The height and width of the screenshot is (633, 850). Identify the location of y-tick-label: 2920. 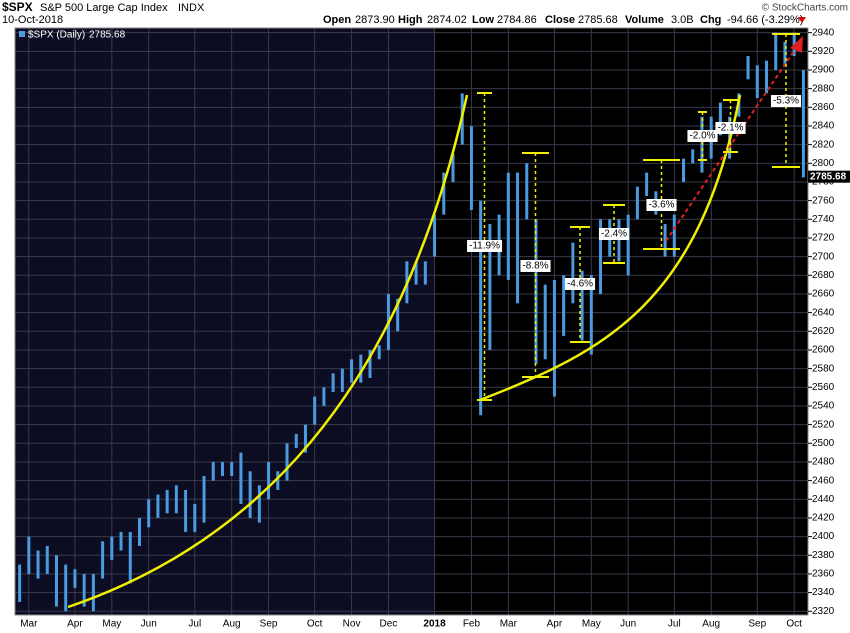
(823, 51).